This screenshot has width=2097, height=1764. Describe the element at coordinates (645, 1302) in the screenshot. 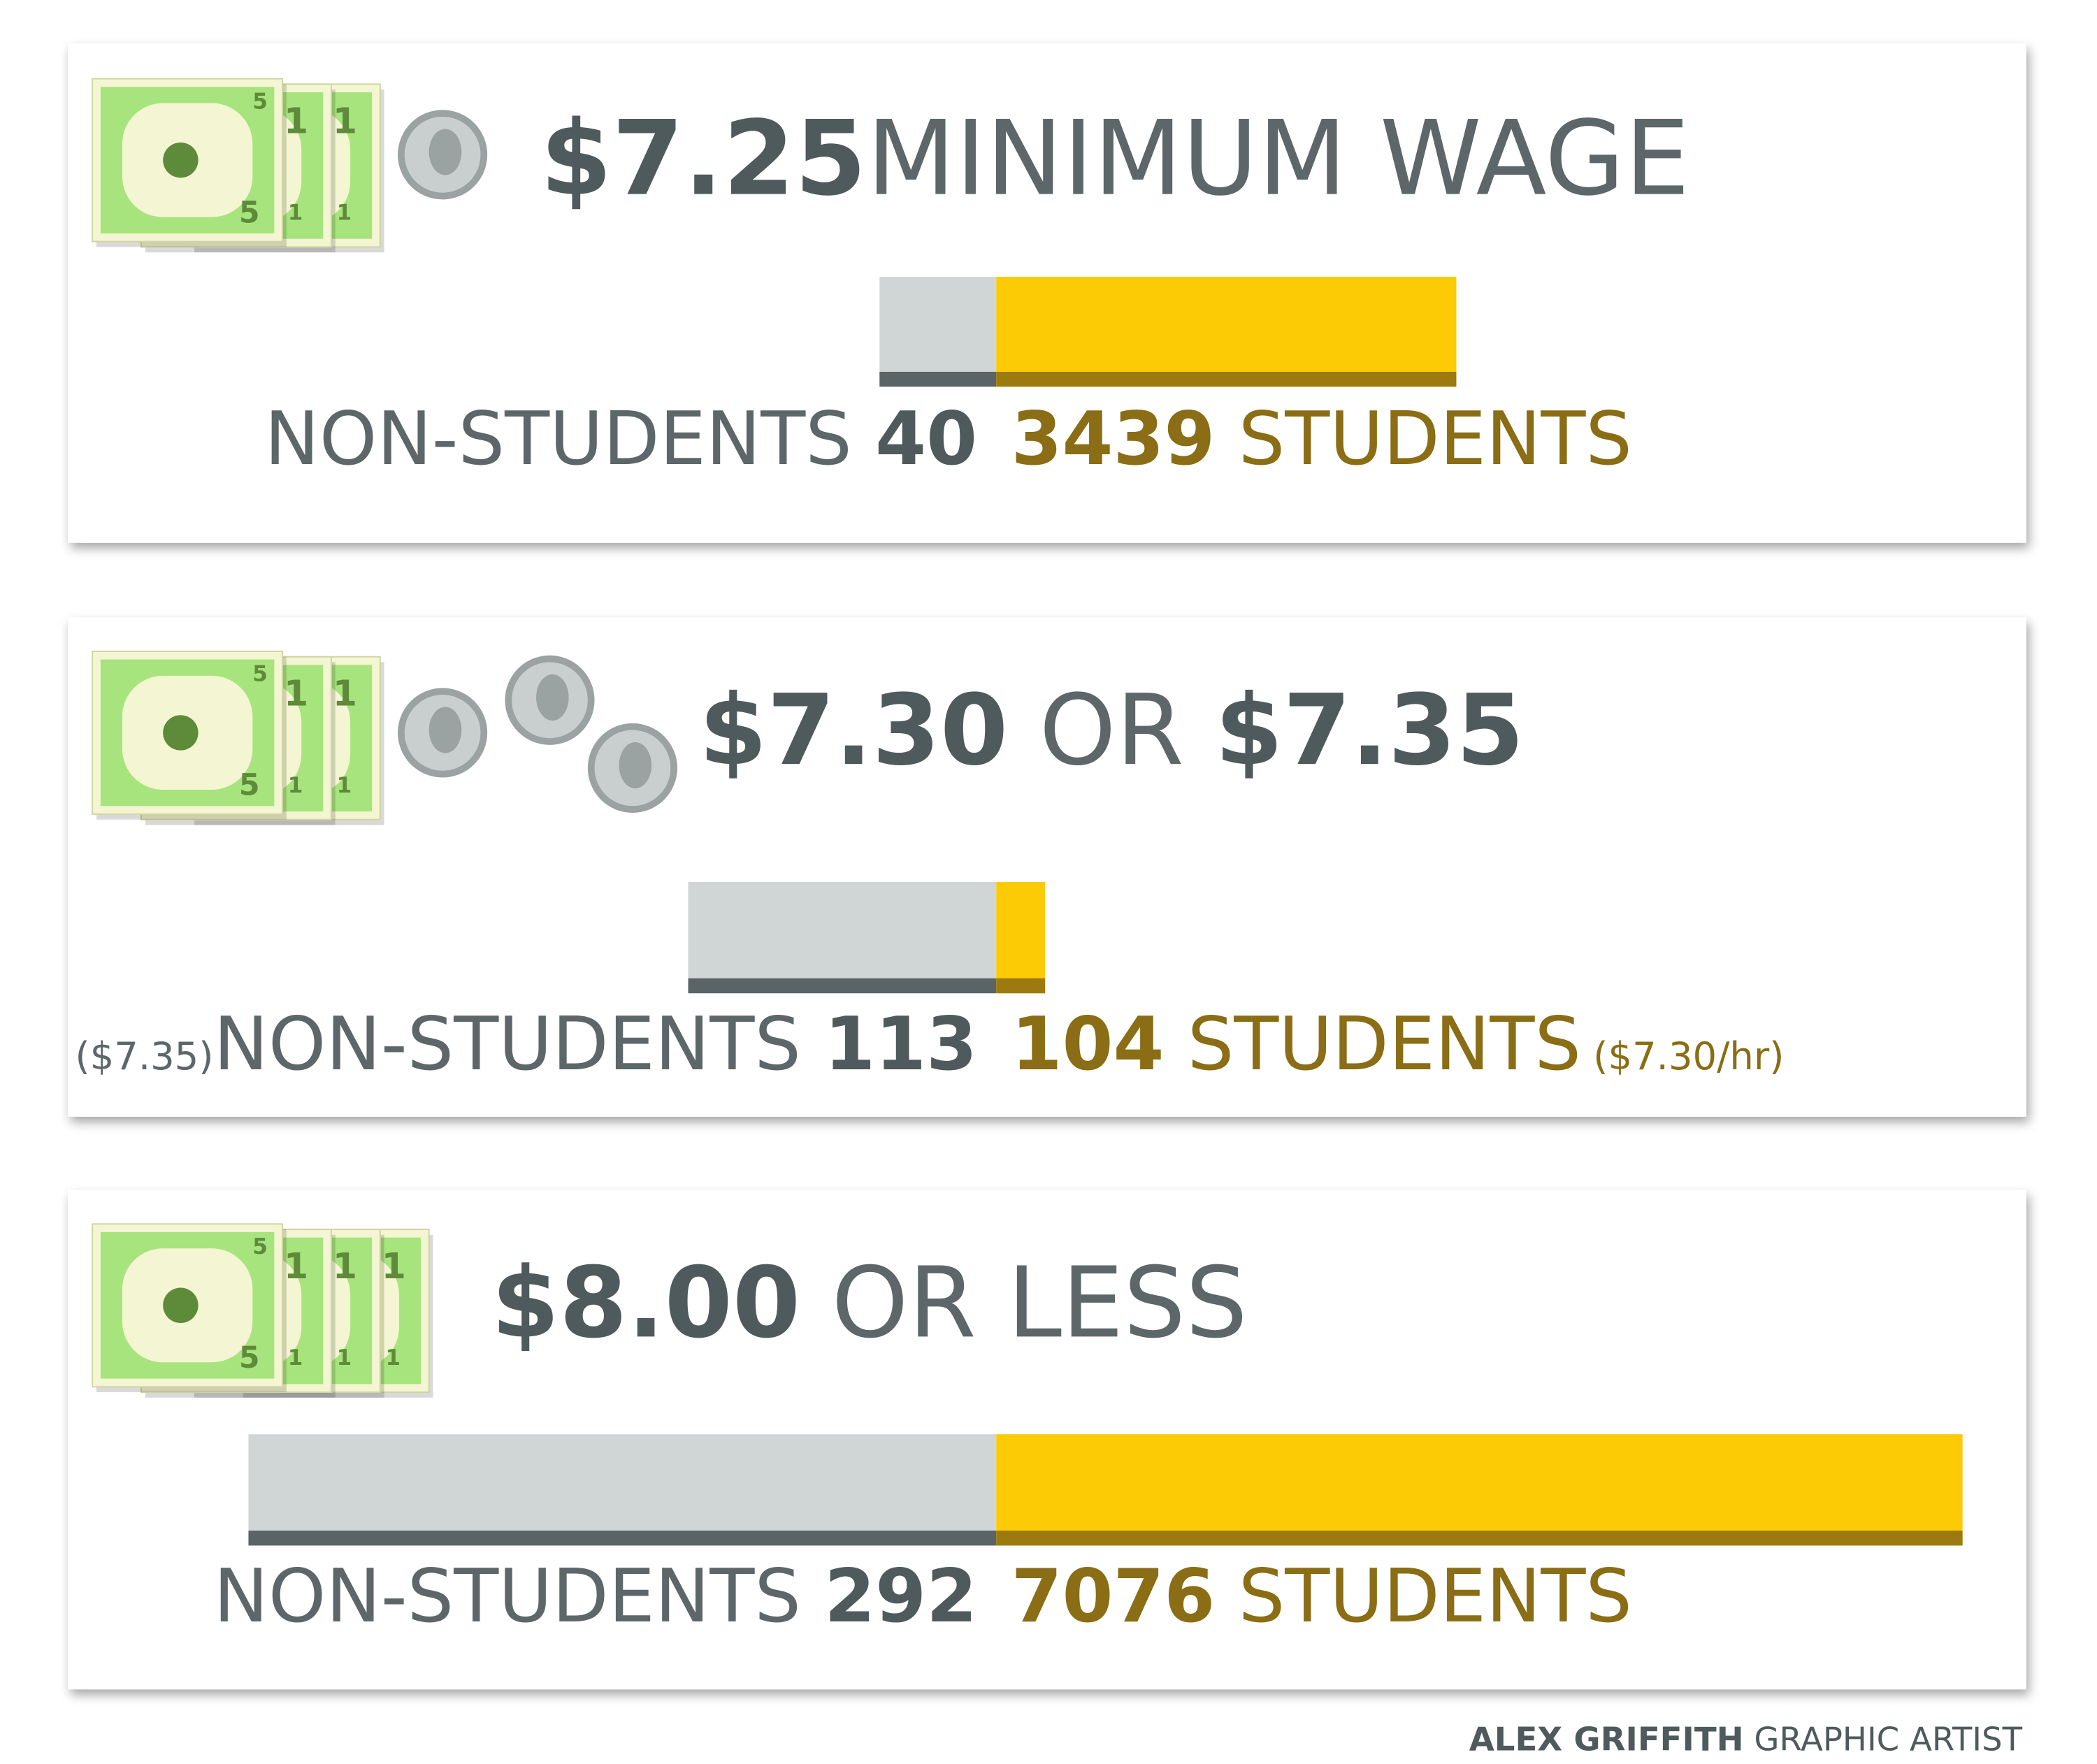

I see `amount: $8.00` at that location.